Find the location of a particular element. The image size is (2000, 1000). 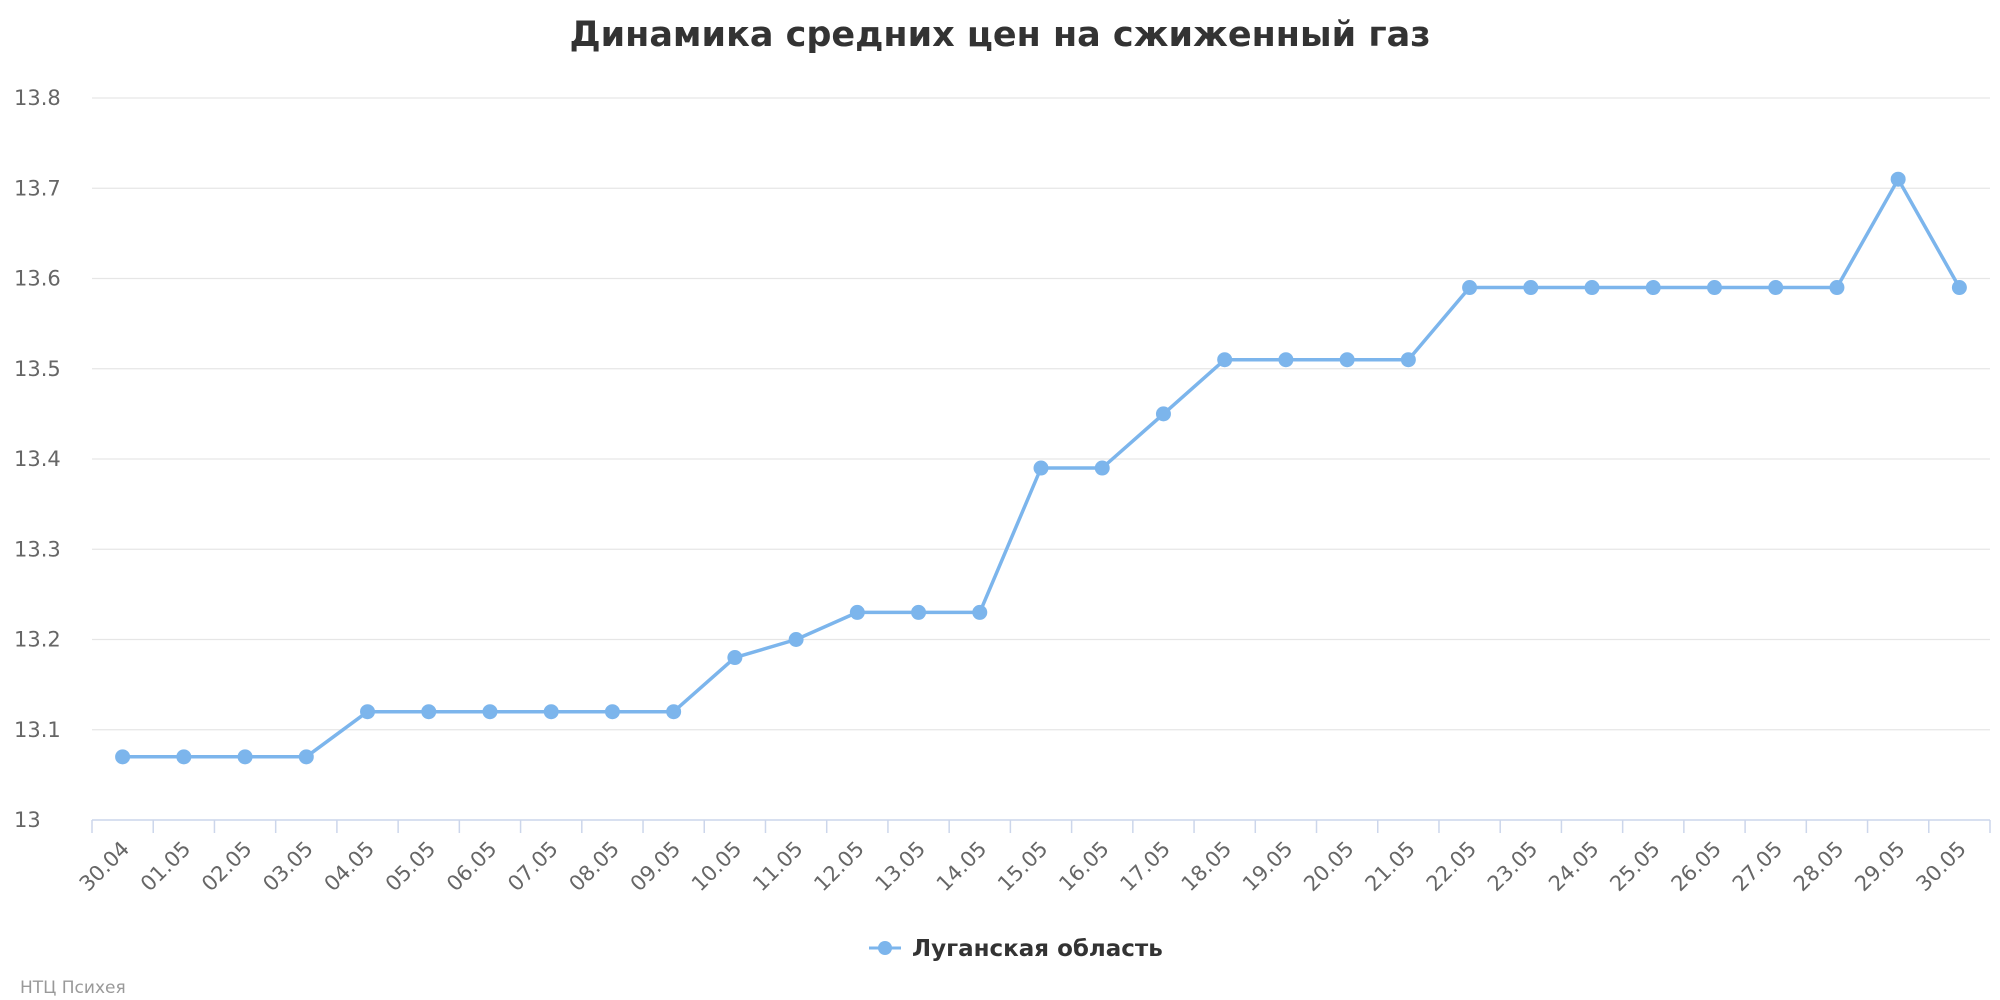

y-tick-label: 13.2 is located at coordinates (37, 640).